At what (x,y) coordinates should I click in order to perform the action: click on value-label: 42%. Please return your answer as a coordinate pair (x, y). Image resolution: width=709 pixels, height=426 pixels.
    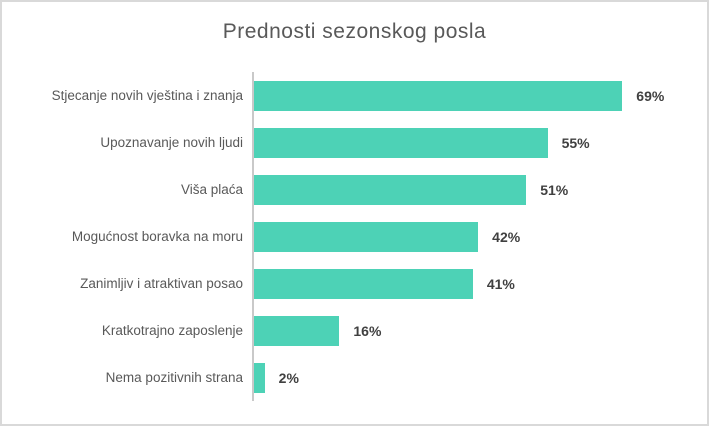
    Looking at the image, I should click on (506, 236).